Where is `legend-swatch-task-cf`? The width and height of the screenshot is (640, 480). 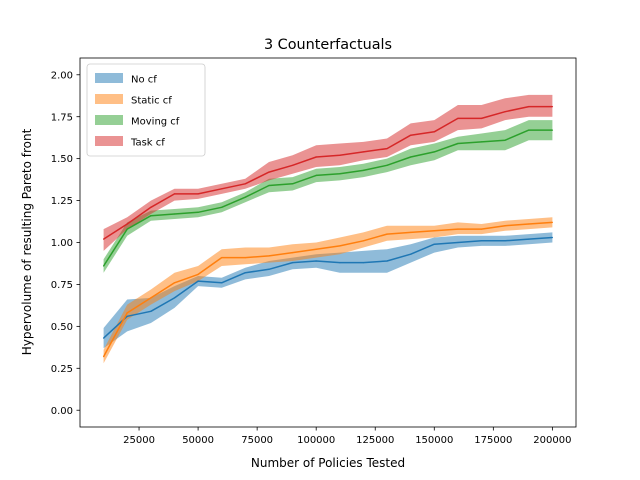 legend-swatch-task-cf is located at coordinates (109, 141).